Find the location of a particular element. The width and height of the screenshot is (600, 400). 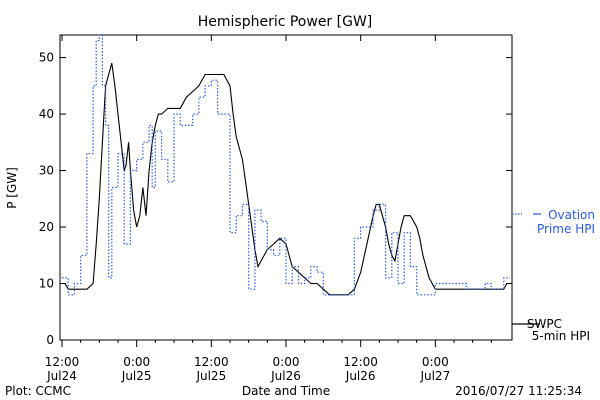

y-tick-label: 30 is located at coordinates (46, 171).